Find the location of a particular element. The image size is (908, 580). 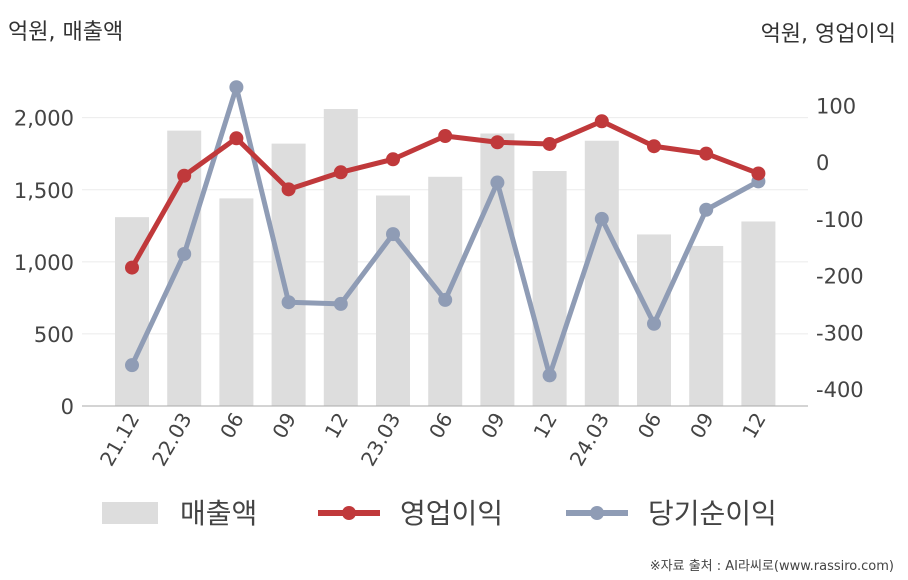

point-당기순이익-10 is located at coordinates (654, 323).